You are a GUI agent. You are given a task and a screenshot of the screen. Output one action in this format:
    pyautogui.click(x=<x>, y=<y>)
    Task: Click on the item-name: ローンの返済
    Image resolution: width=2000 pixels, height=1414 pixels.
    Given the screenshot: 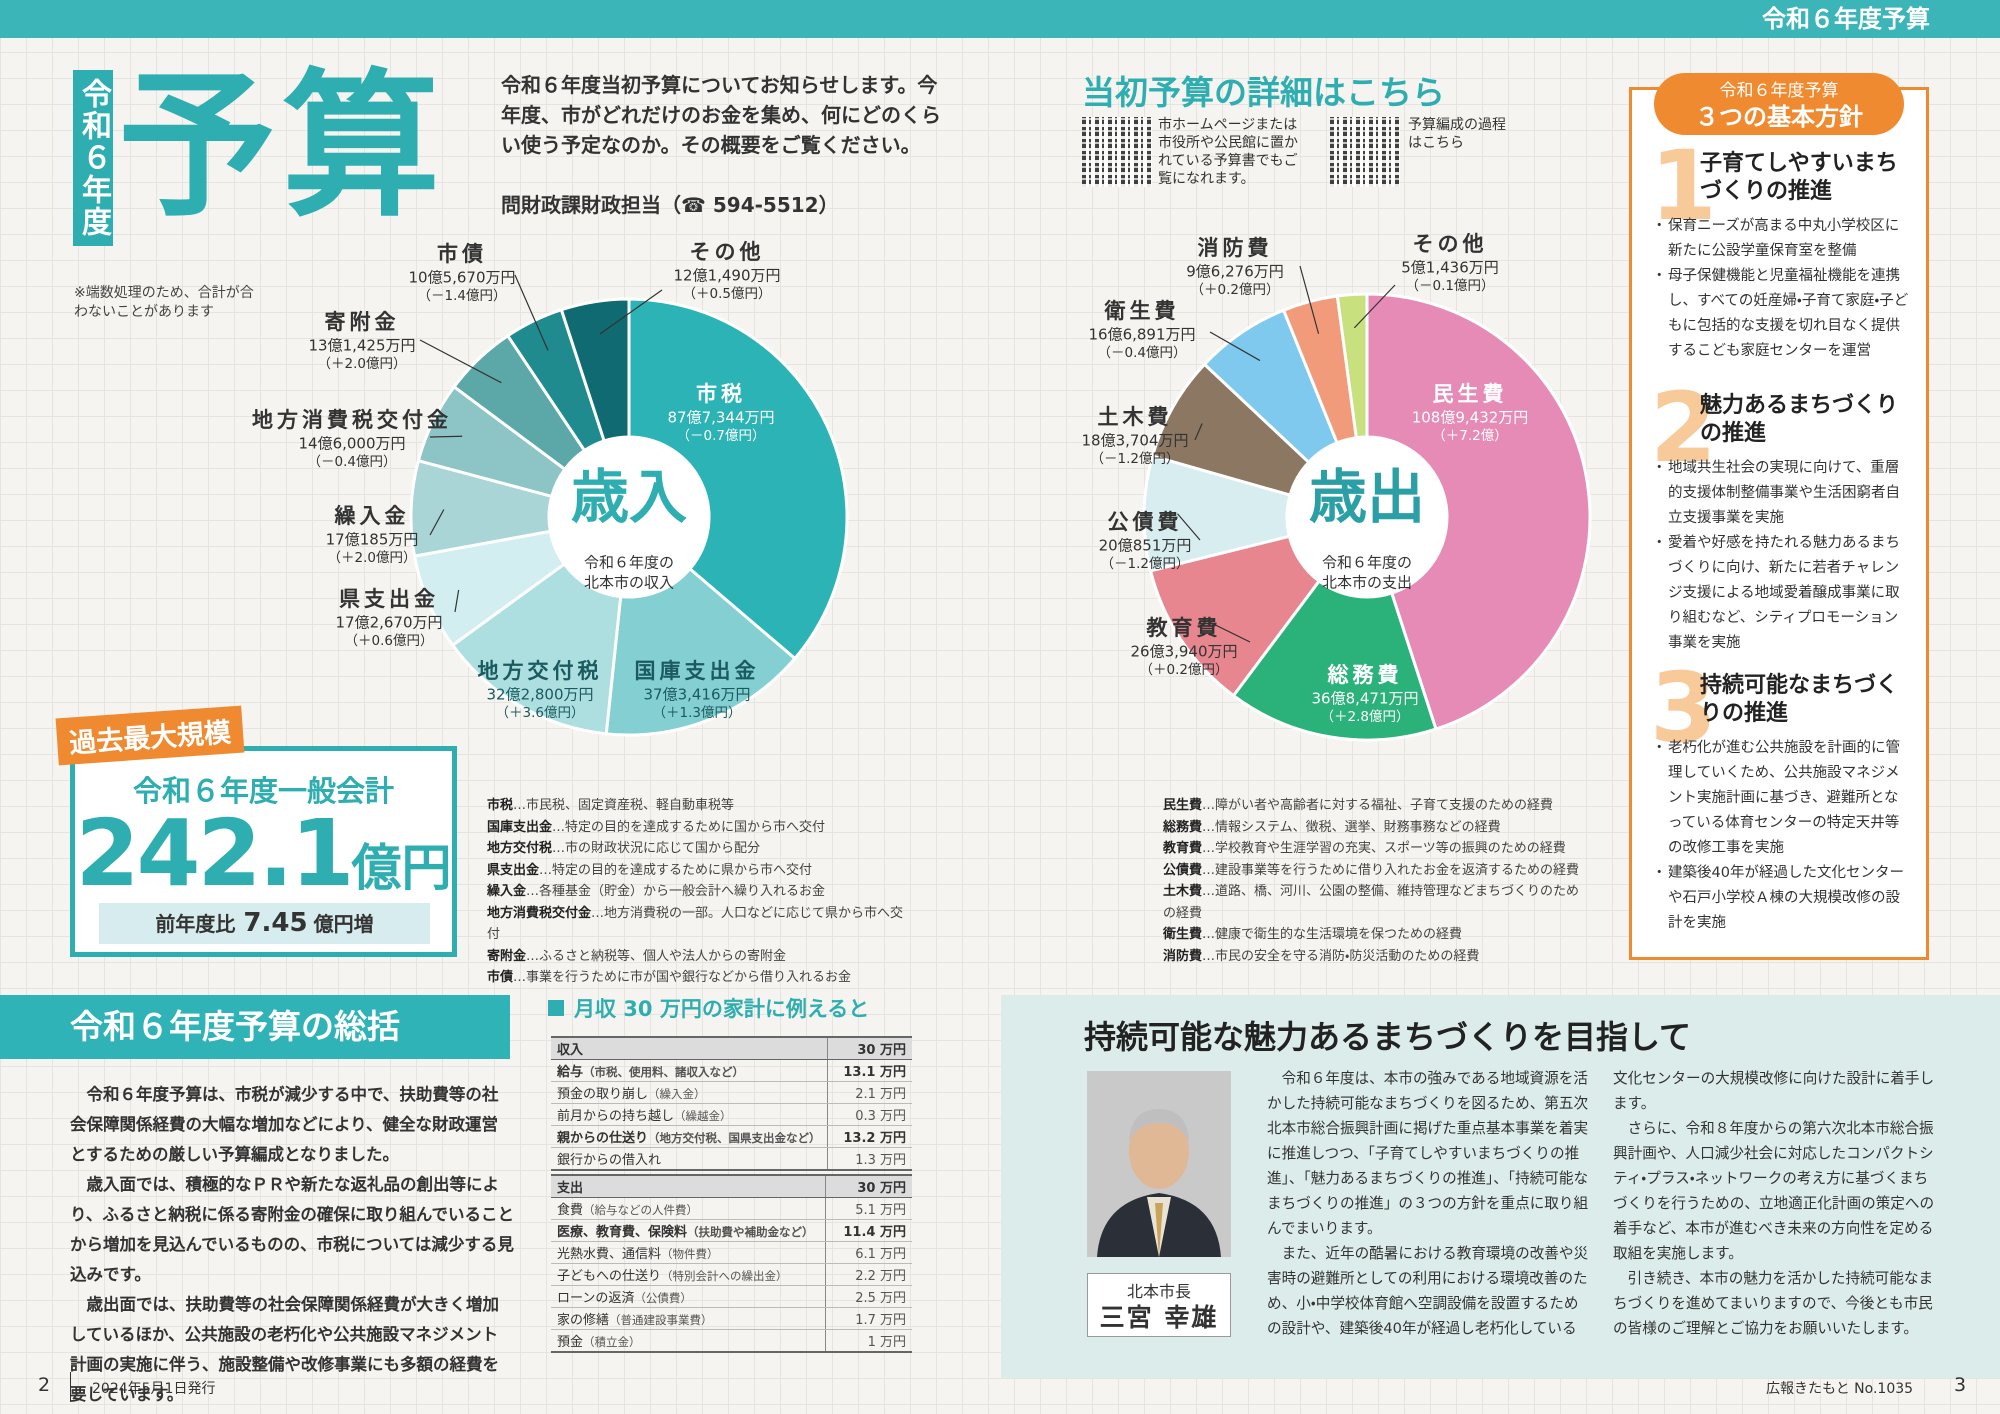 What is the action you would take?
    pyautogui.click(x=596, y=1298)
    